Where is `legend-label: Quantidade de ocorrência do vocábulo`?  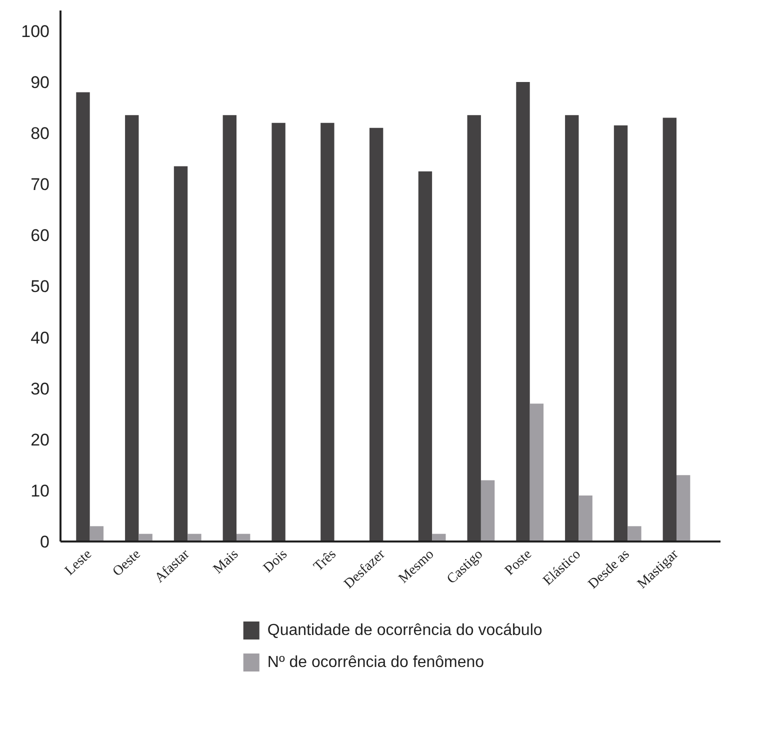 legend-label: Quantidade de ocorrência do vocábulo is located at coordinates (404, 630).